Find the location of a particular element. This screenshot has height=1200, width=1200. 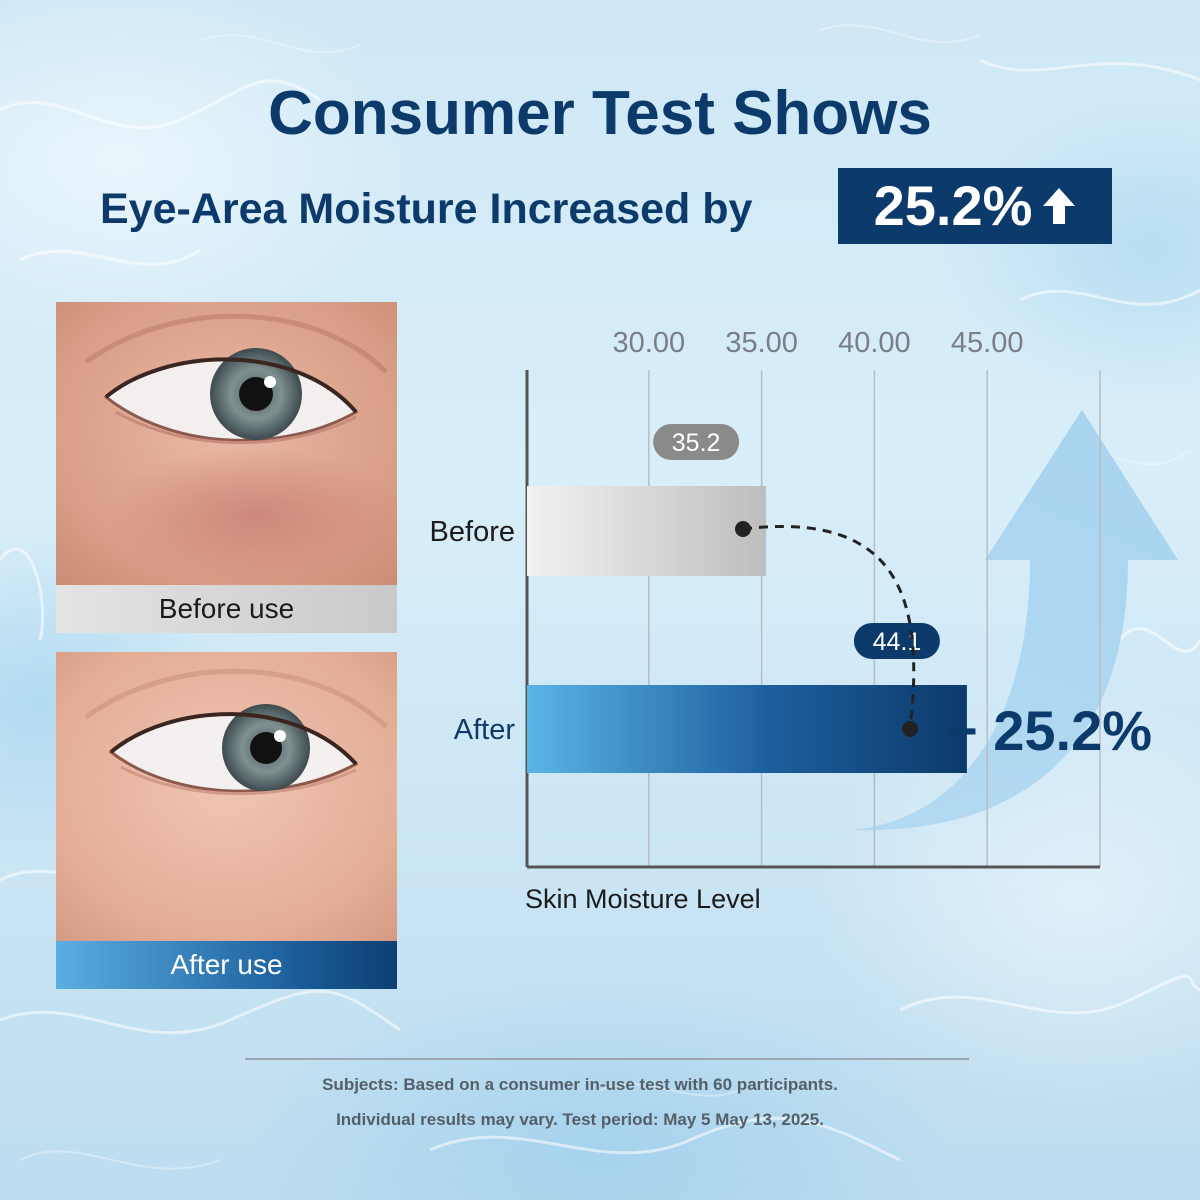

before-photo-panel: Before use is located at coordinates (226, 467).